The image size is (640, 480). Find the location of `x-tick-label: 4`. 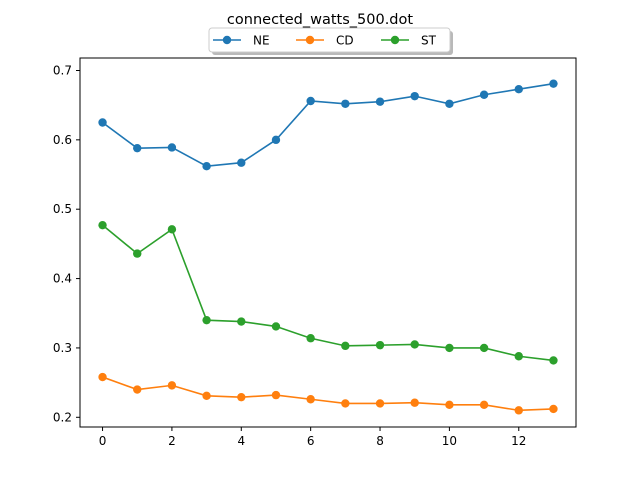

x-tick-label: 4 is located at coordinates (241, 441).